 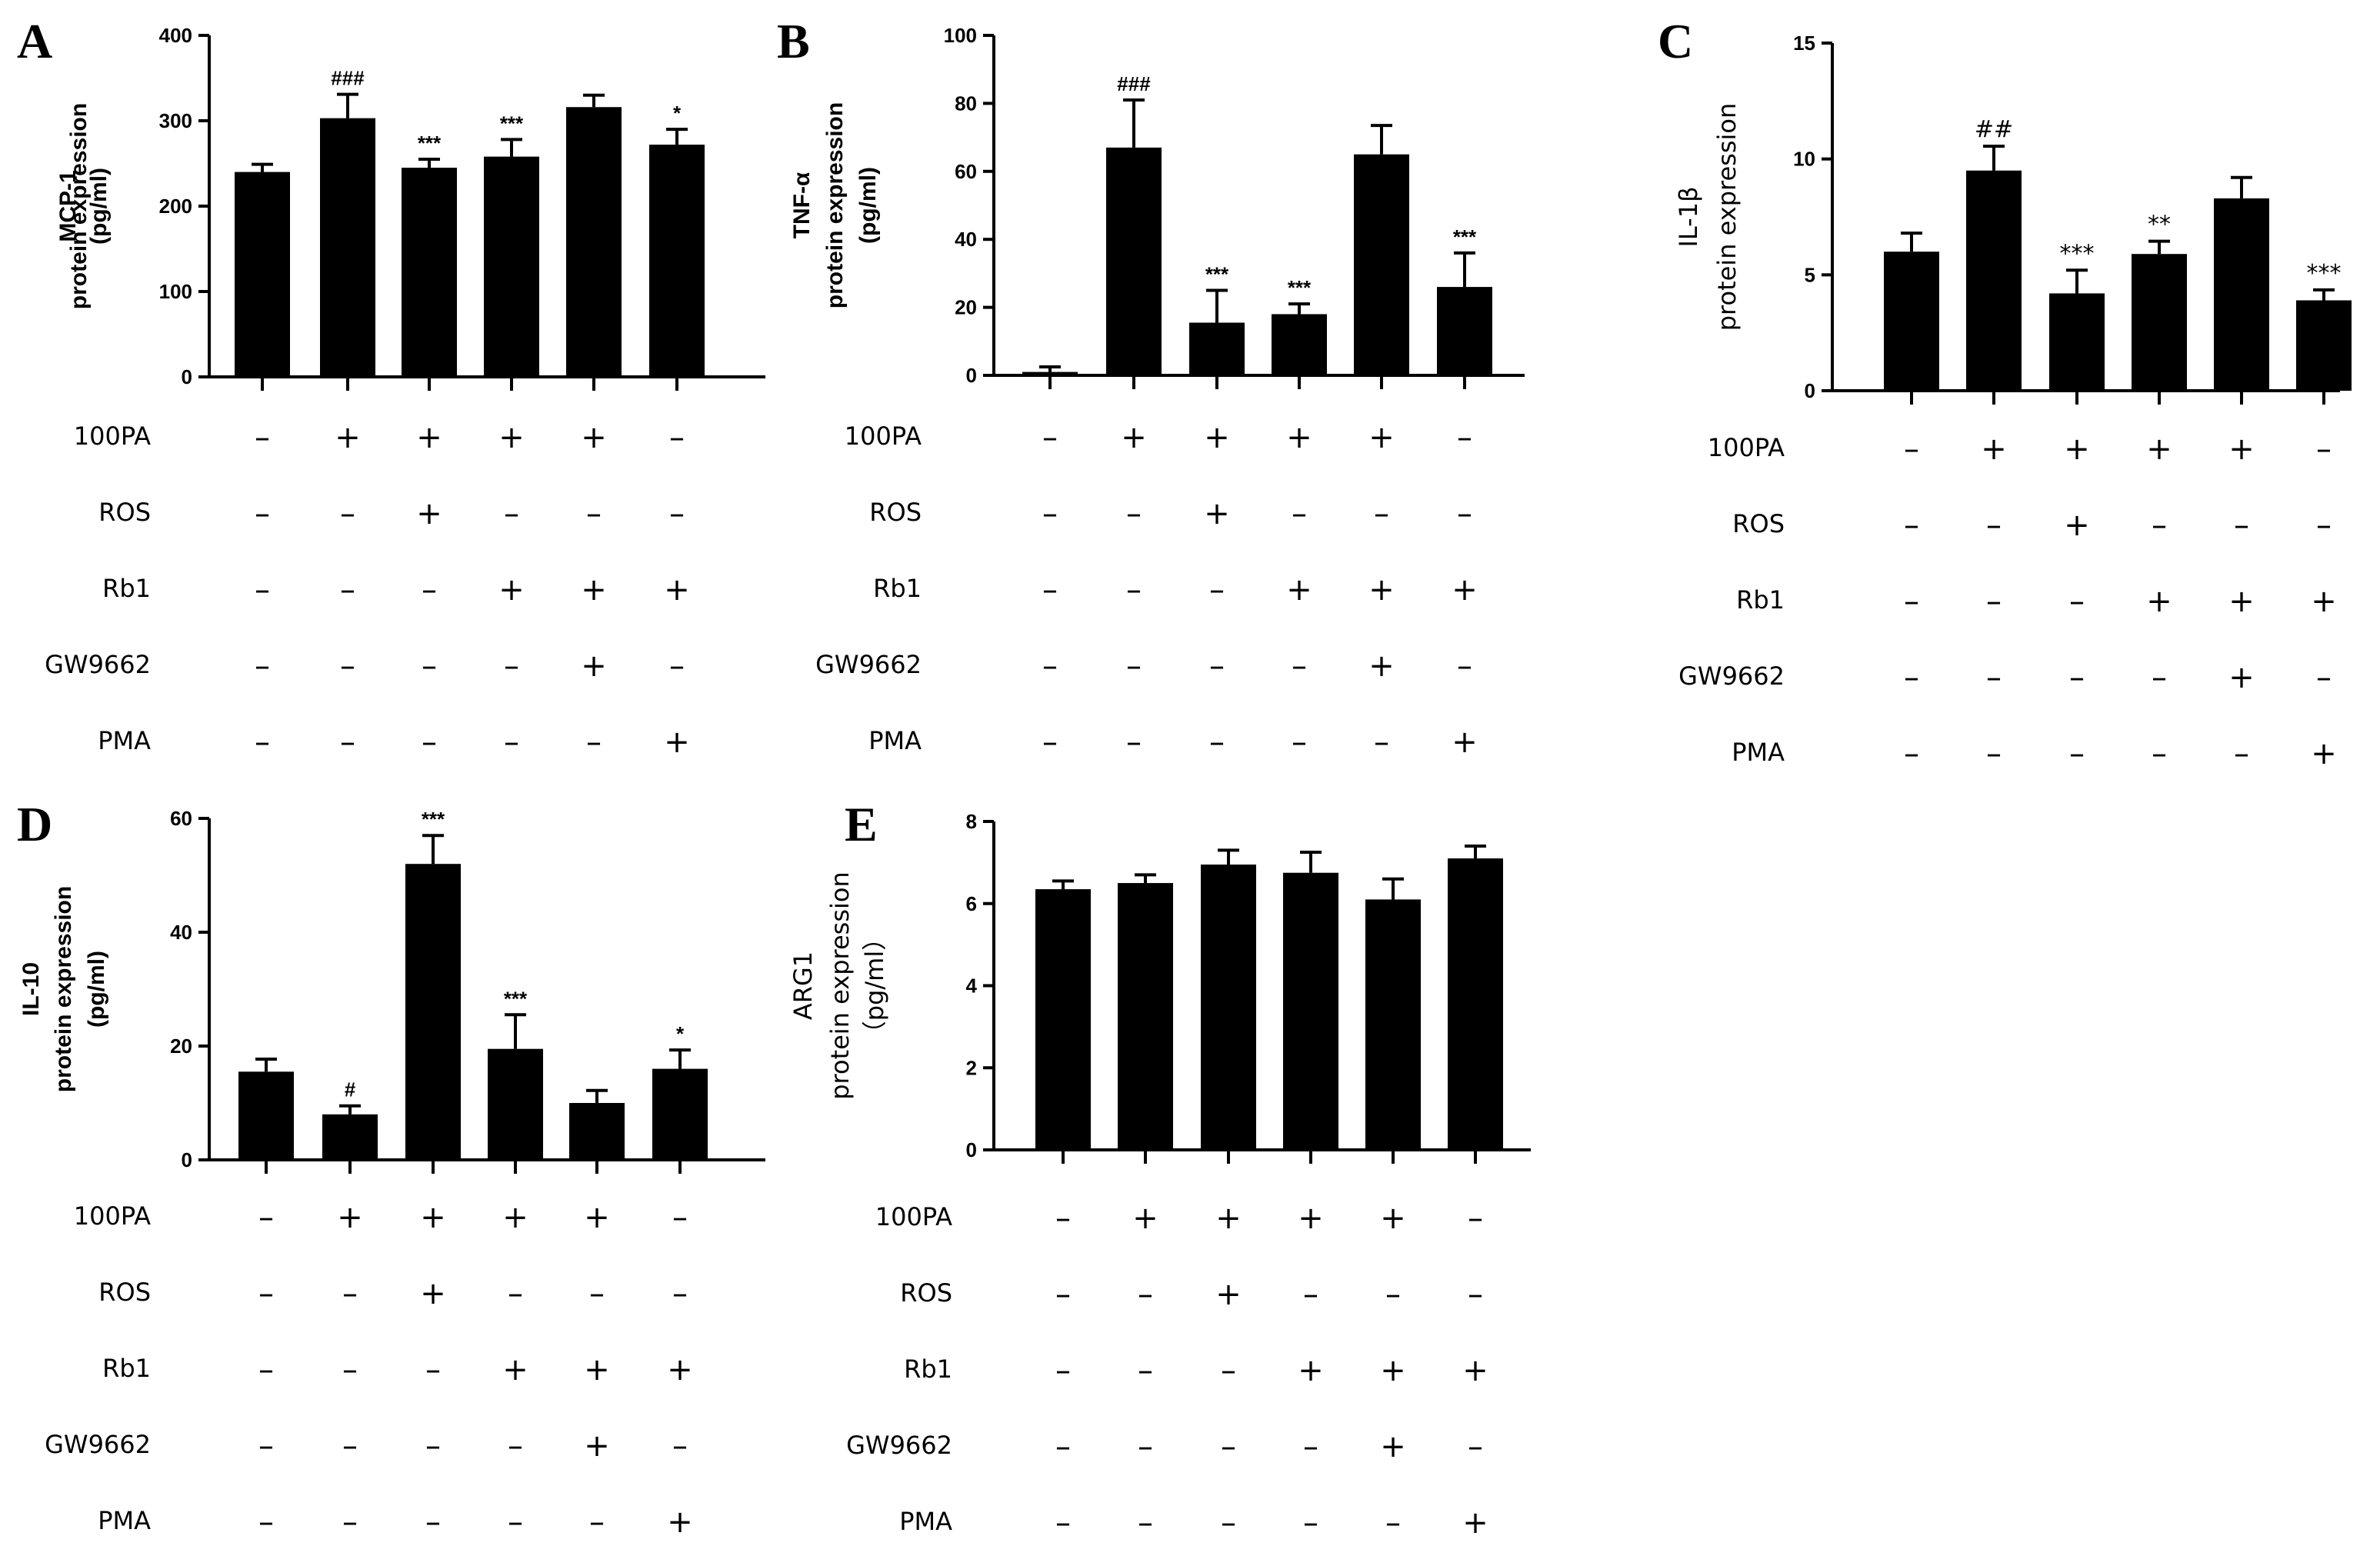 I want to click on panel-d-significance: *, so click(x=680, y=1033).